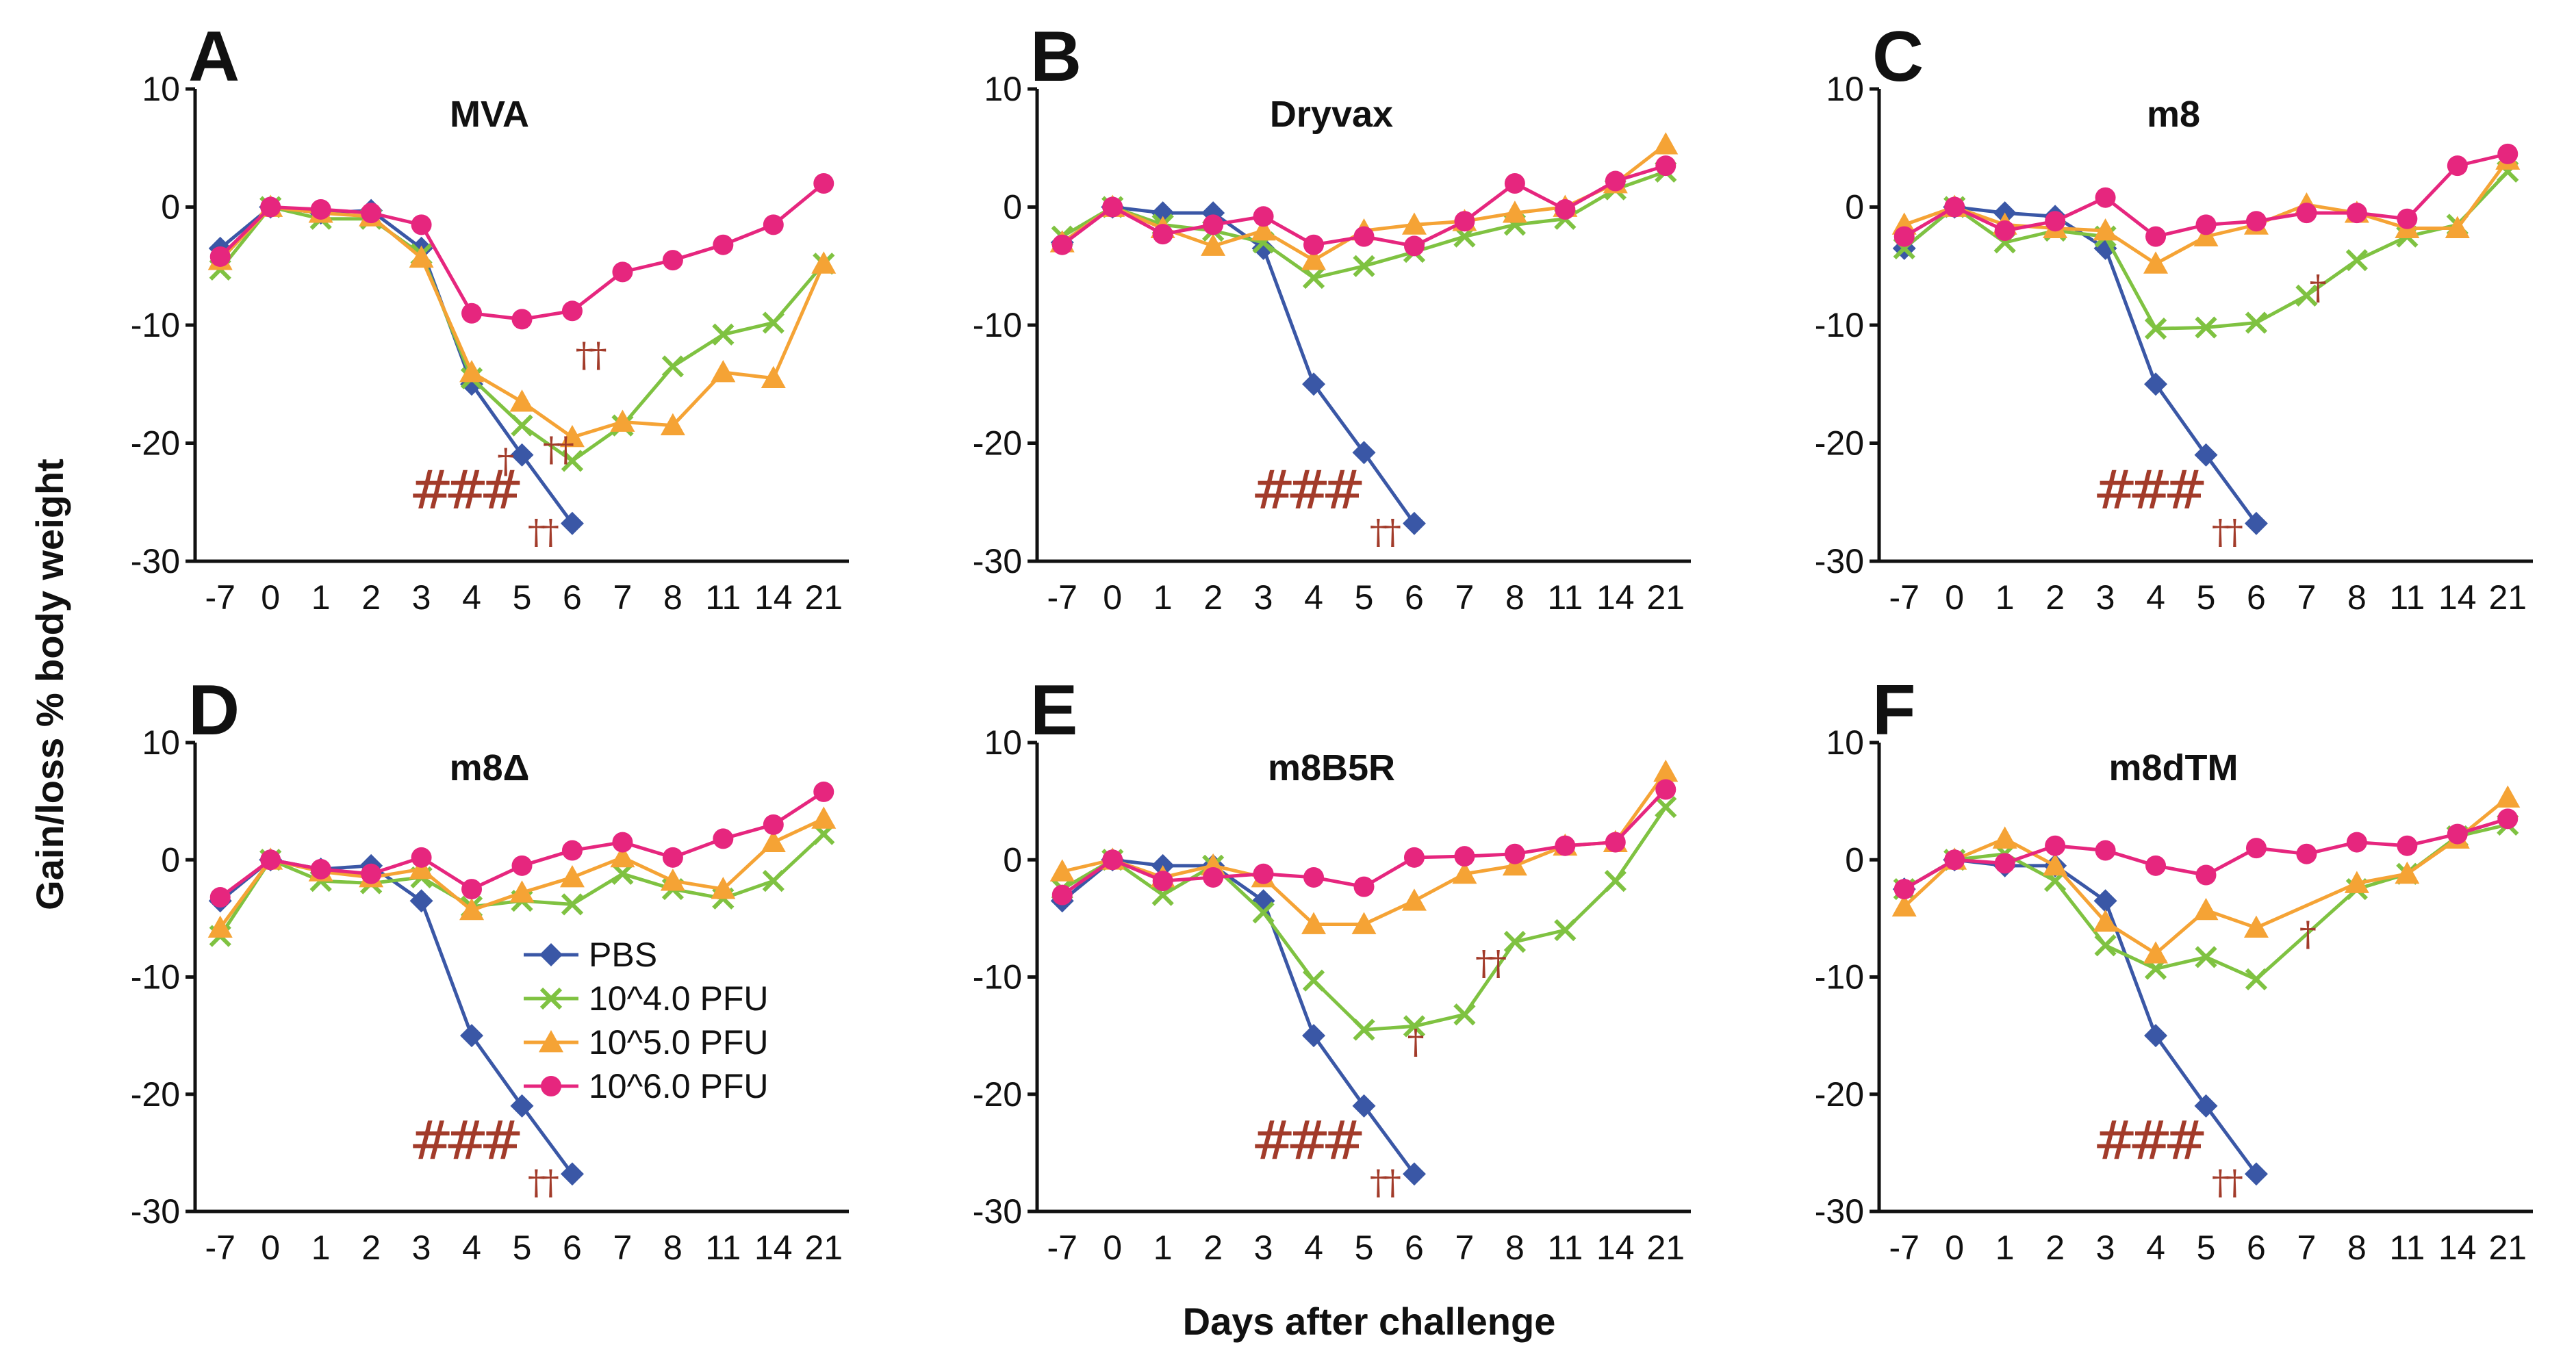  Describe the element at coordinates (1213, 597) in the screenshot. I see `panel-b-xtick-label: 2` at that location.